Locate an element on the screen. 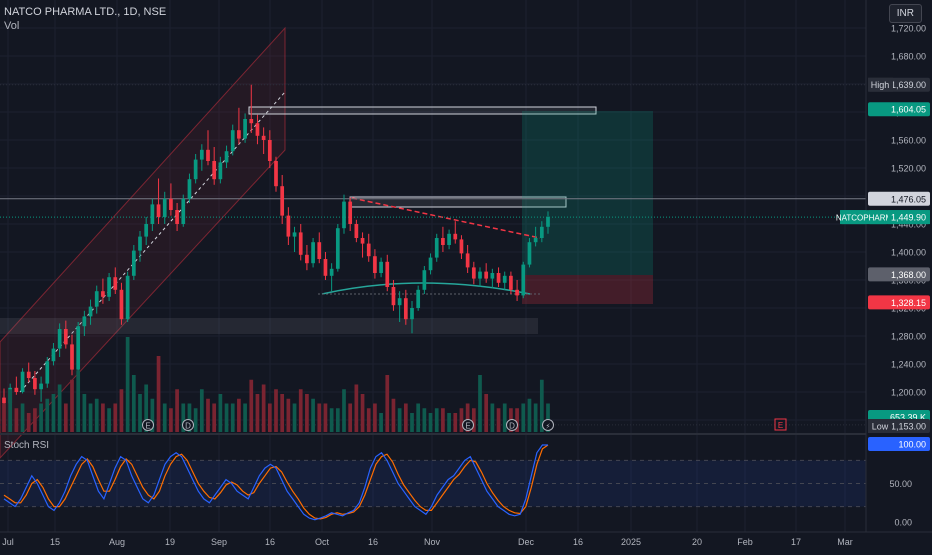 Image resolution: width=932 pixels, height=555 pixels. lightning-marker-glyph: ⚡ is located at coordinates (548, 427).